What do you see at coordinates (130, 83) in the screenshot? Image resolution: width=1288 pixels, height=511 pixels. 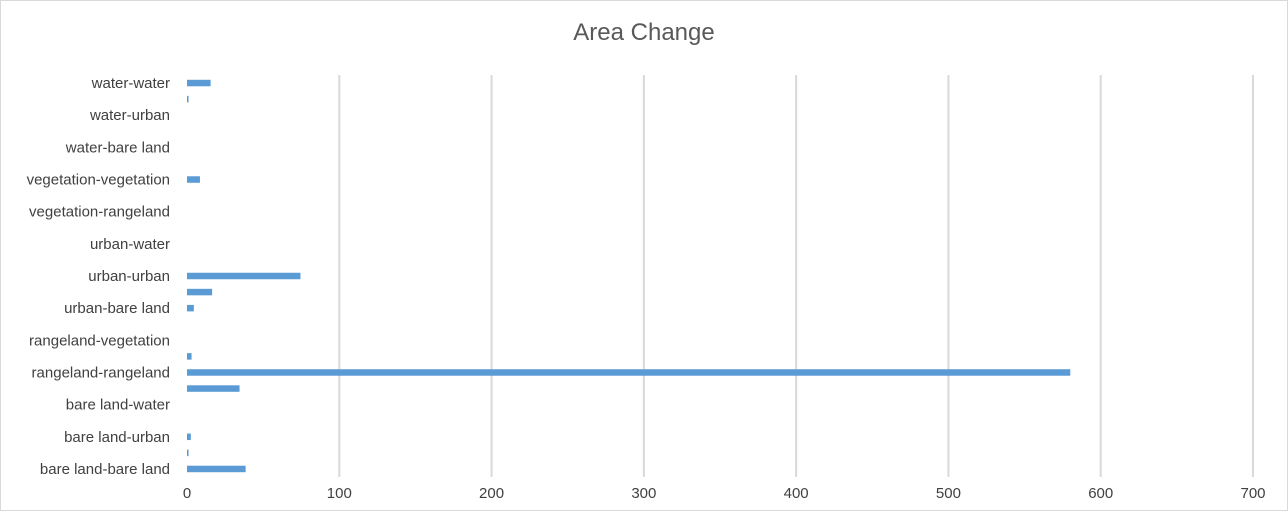 I see `category-label: water-water` at bounding box center [130, 83].